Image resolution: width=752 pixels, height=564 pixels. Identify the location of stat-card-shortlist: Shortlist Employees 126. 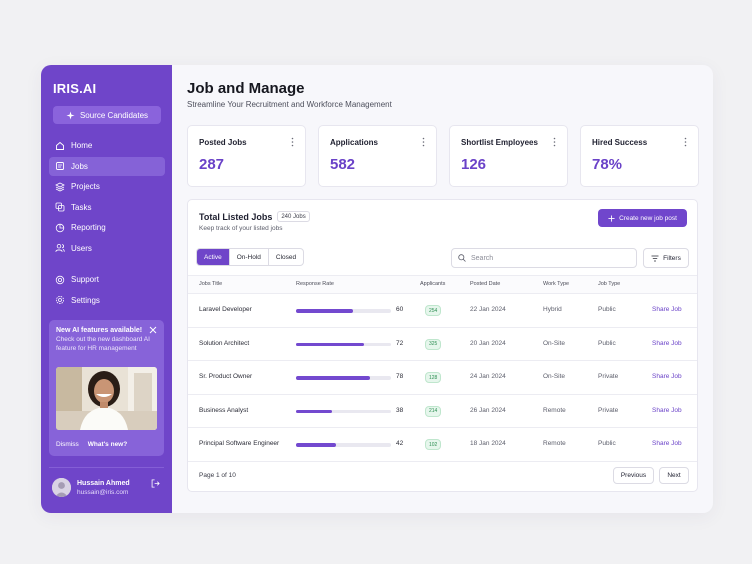
(508, 156).